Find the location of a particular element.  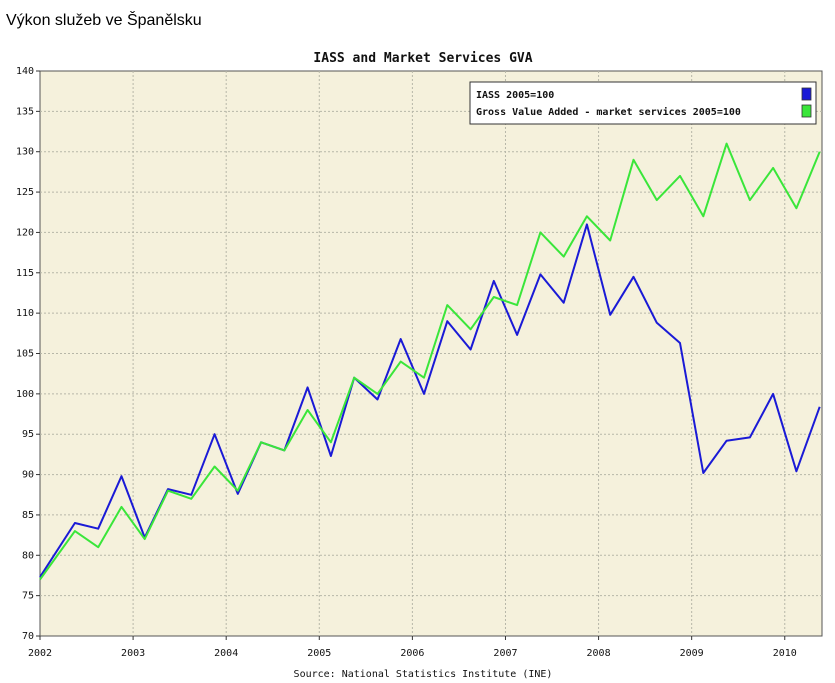

y-tick-label: 85 is located at coordinates (28, 515).